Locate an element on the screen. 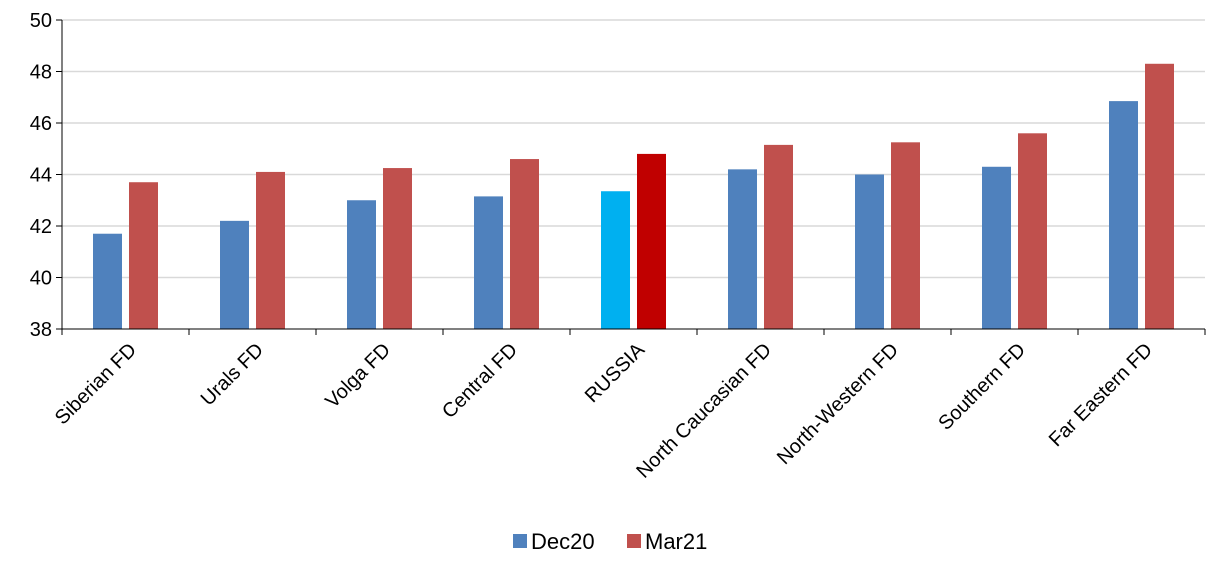  category-label: North-Western FD is located at coordinates (838, 404).